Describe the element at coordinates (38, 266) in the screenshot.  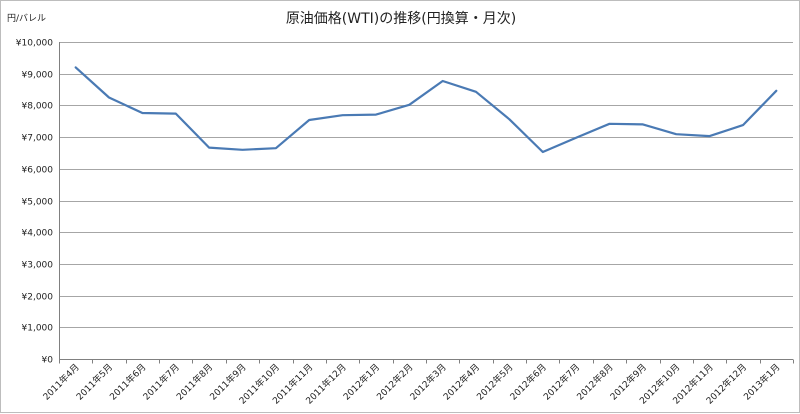
I see `y-tick-label: ¥3,000` at that location.